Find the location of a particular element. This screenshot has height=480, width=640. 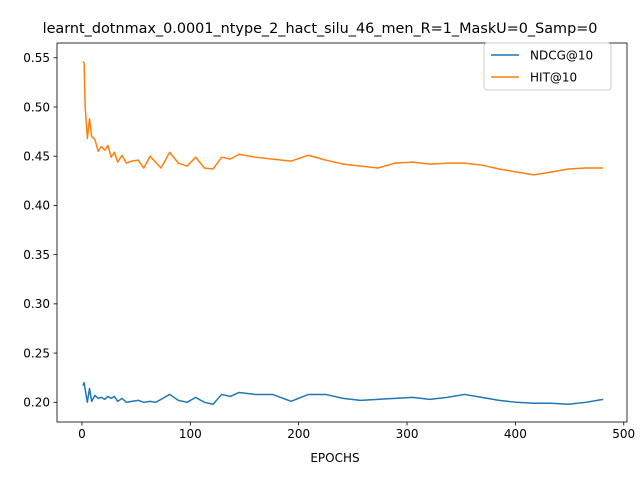

legend-label-hit: HIT@10 is located at coordinates (553, 78).